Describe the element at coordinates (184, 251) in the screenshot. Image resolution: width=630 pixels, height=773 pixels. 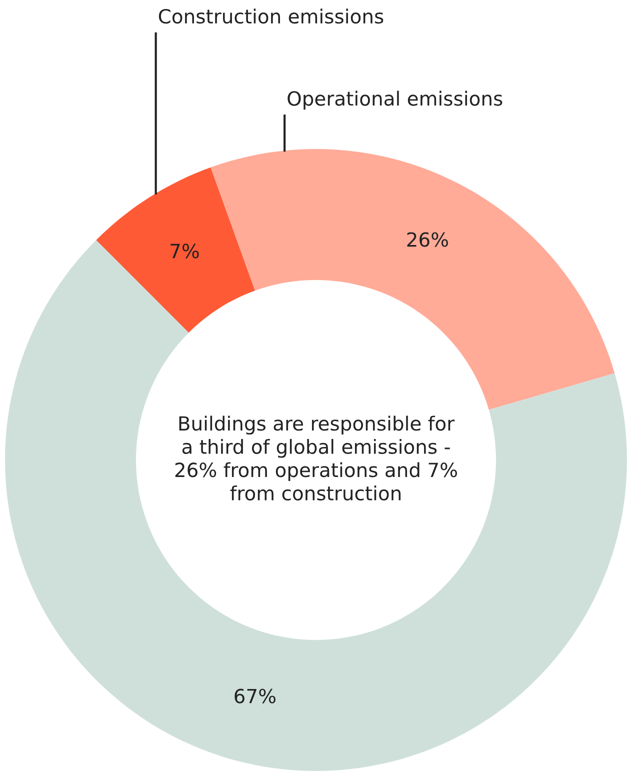
I see `data-label: 7%` at that location.